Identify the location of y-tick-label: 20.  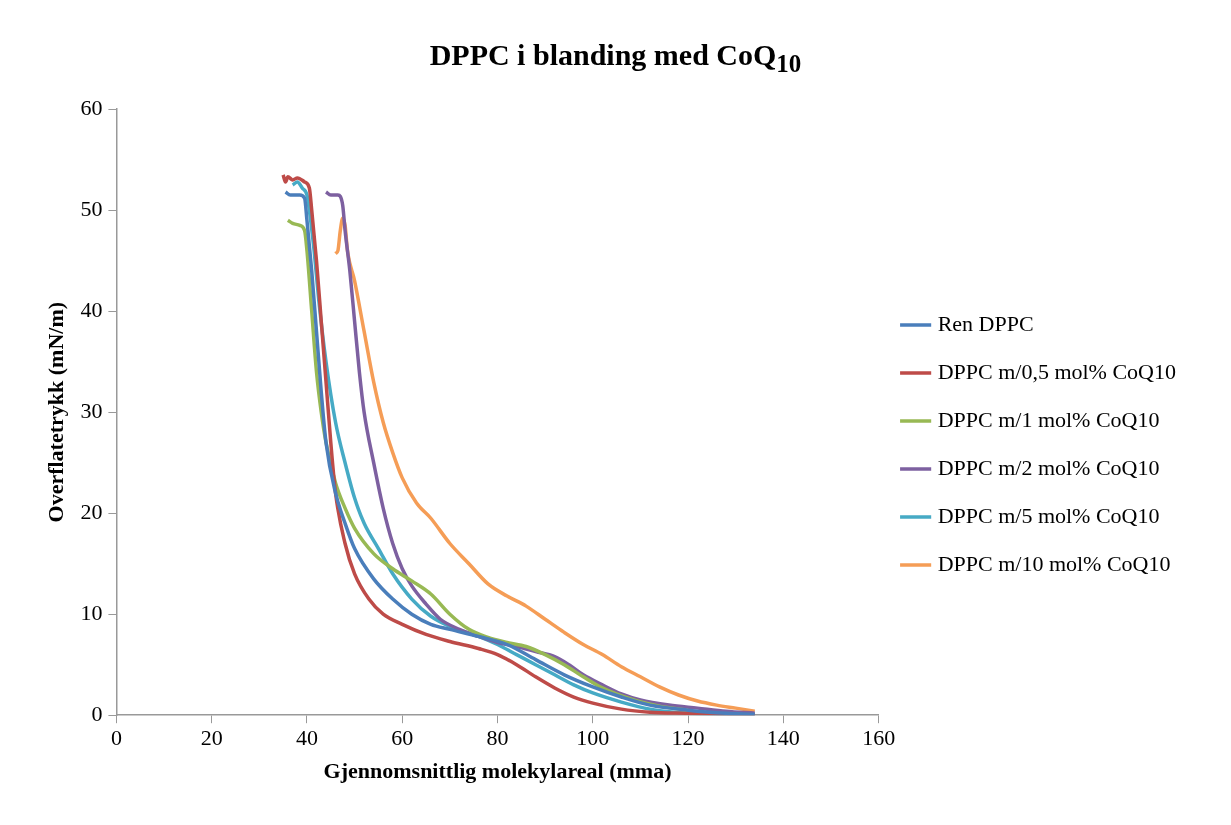
(91, 511).